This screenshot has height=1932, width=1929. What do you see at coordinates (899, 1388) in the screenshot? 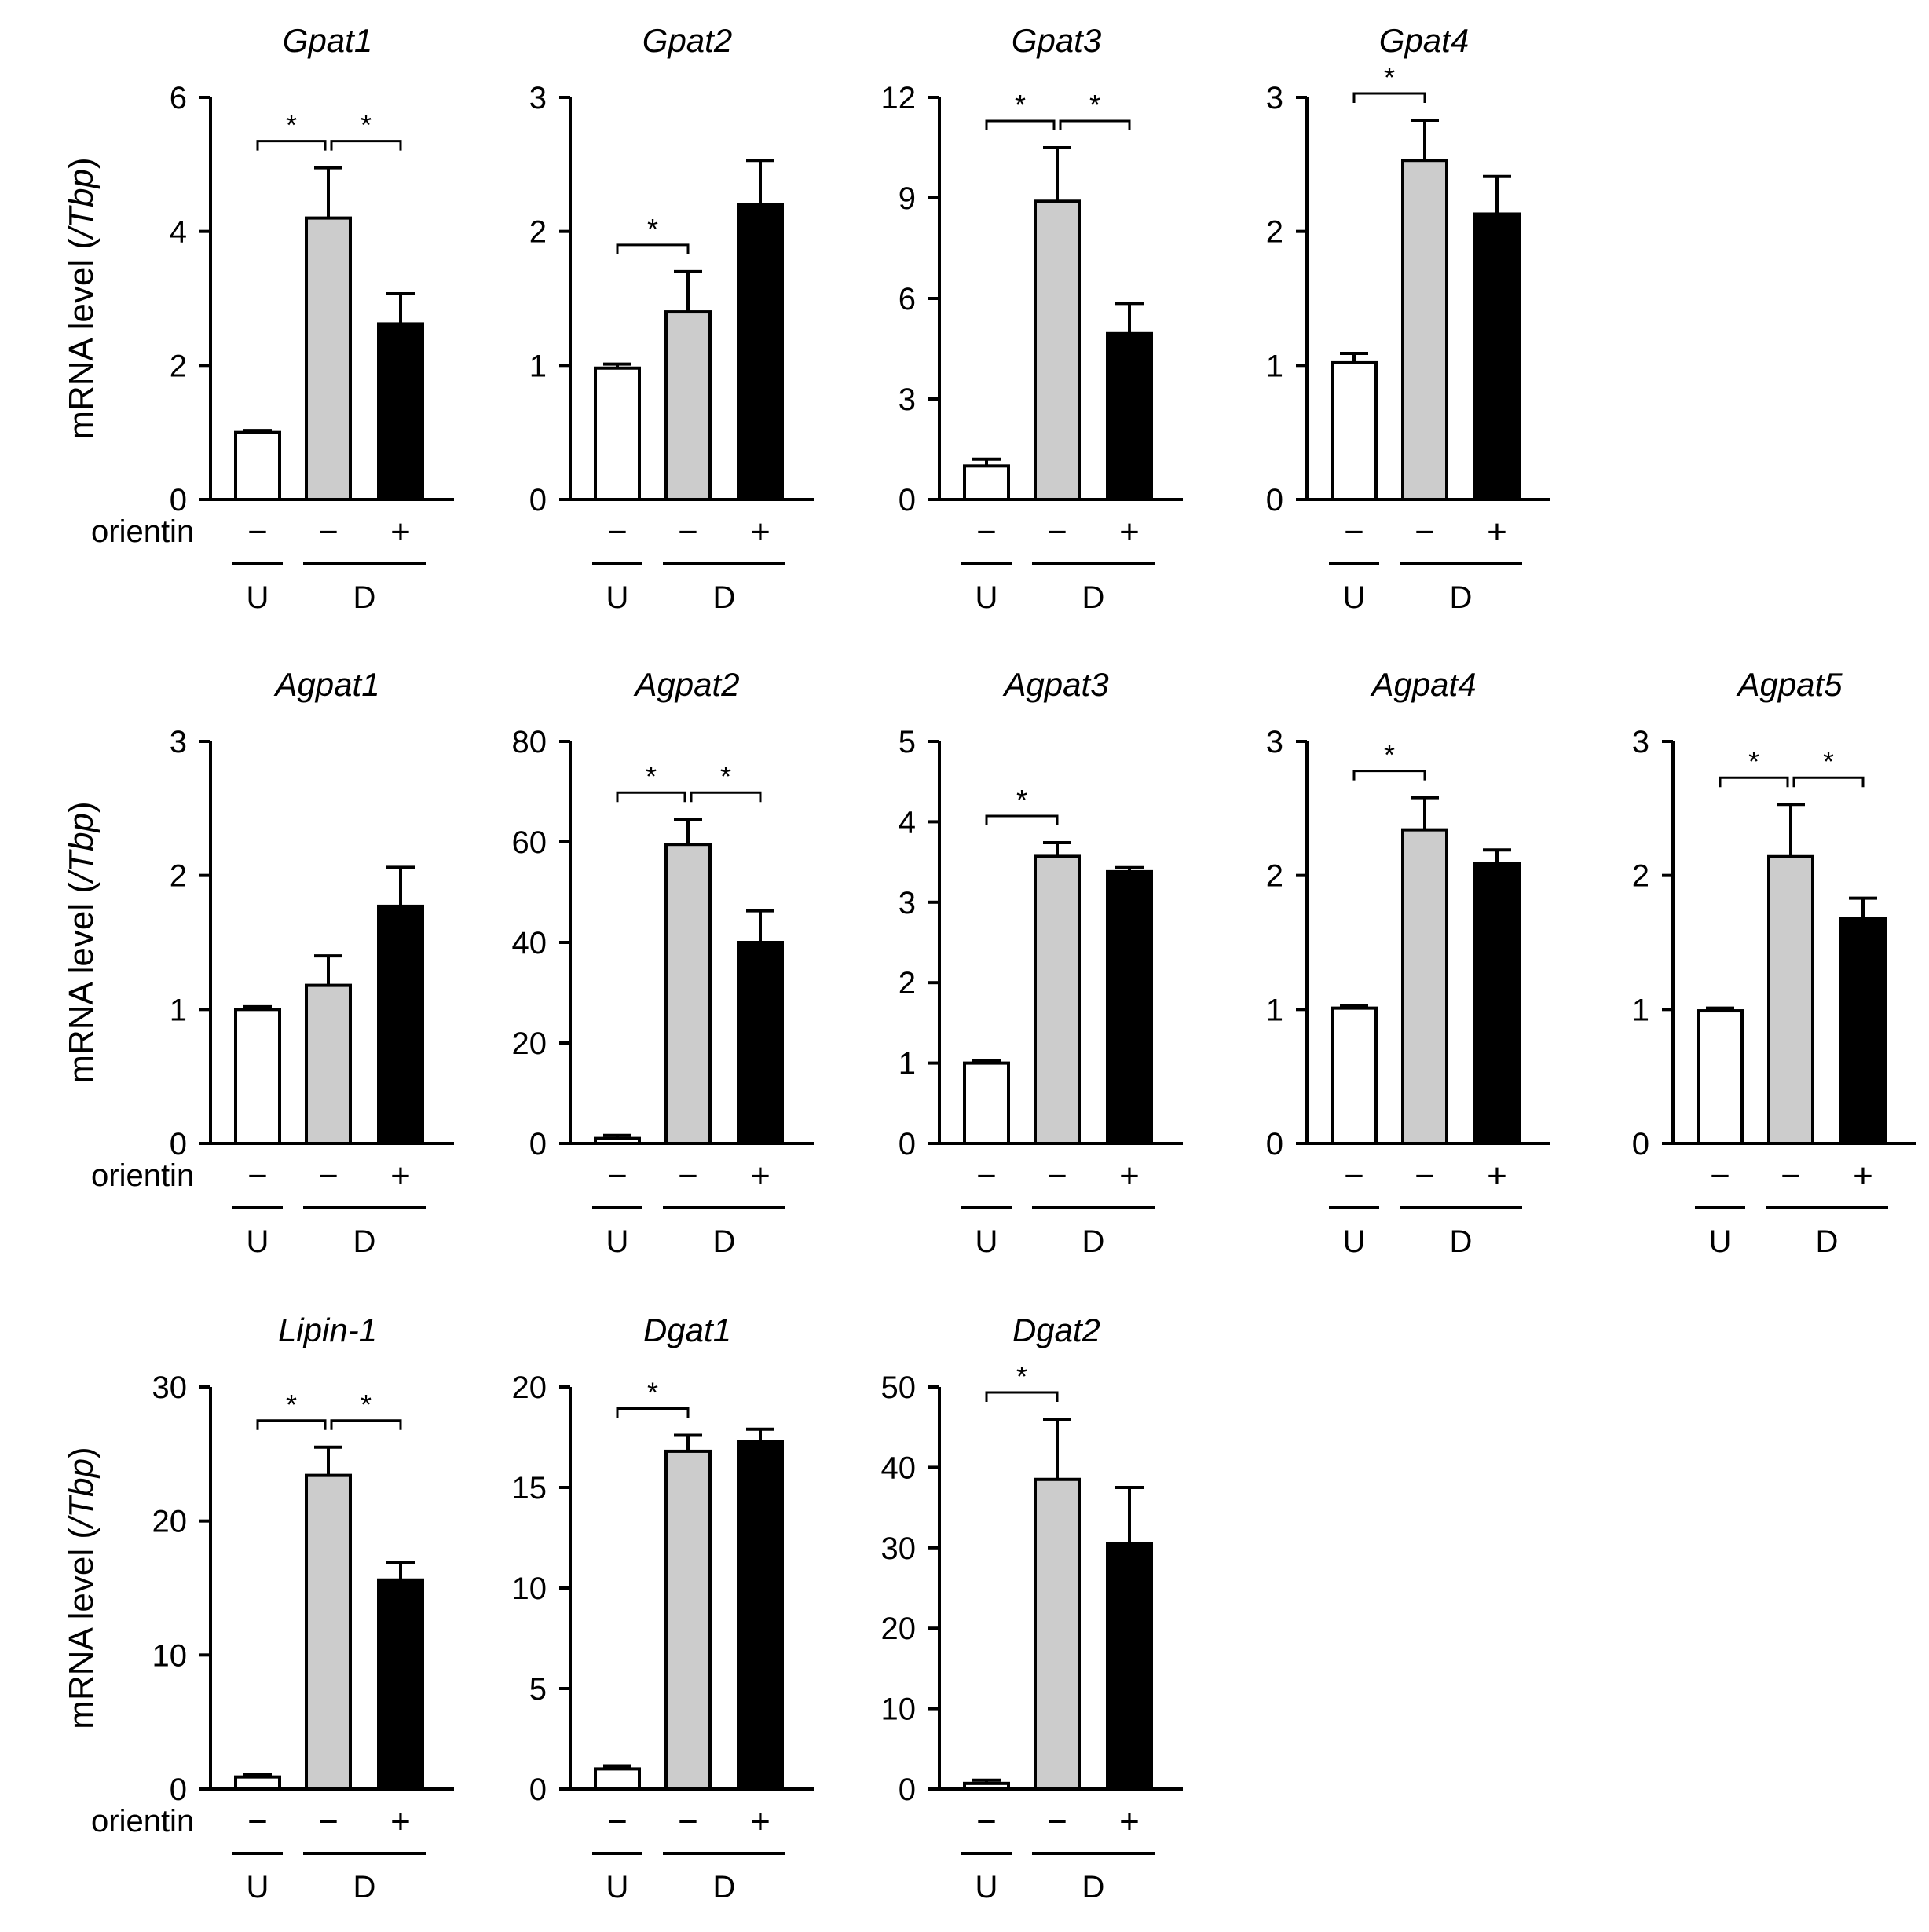
I see `y-tick-label: 50` at bounding box center [899, 1388].